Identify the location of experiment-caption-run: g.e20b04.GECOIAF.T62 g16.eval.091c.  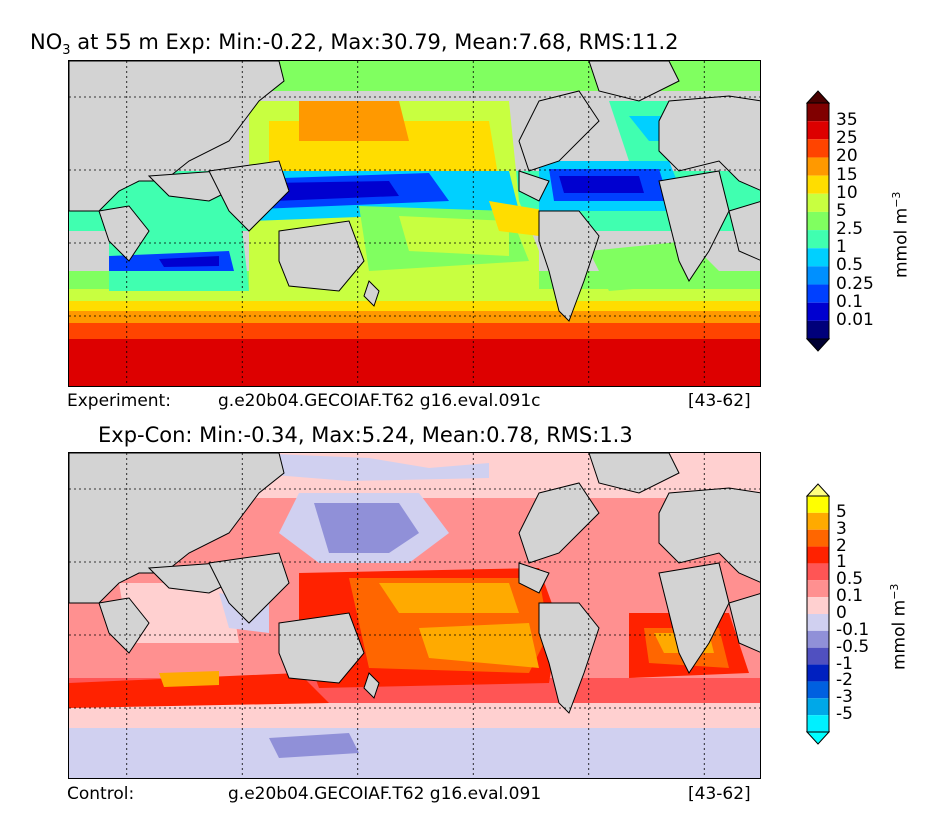
(379, 401).